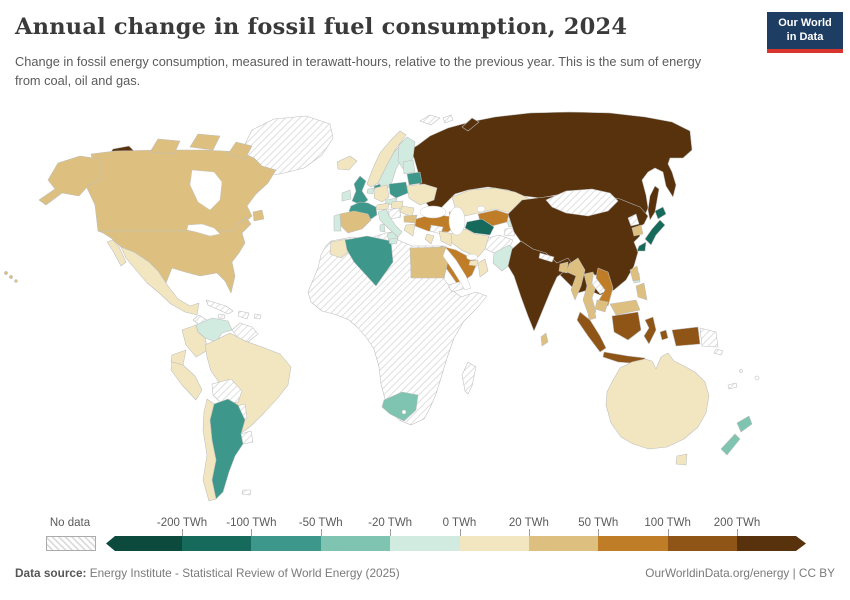 This screenshot has height=600, width=850. Describe the element at coordinates (370, 191) in the screenshot. I see `country-netherlands` at that location.